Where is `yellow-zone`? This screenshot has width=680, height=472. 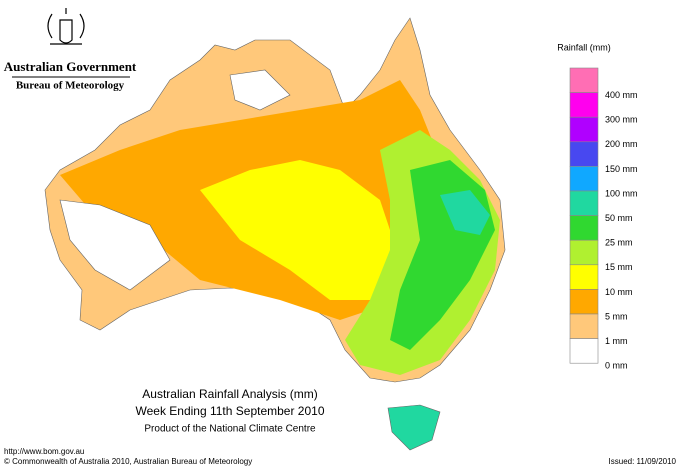 yellow-zone is located at coordinates (300, 230).